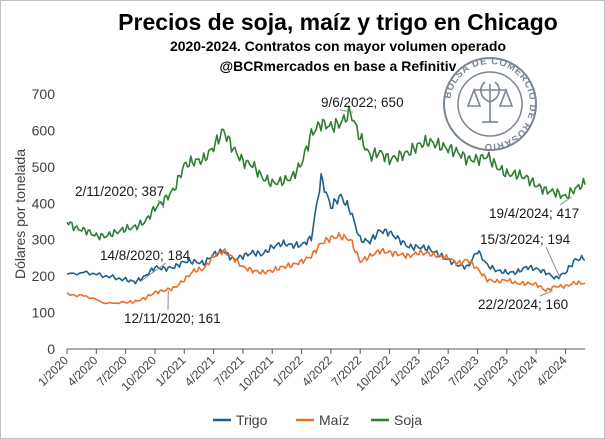  I want to click on y-tick-label: 300, so click(44, 240).